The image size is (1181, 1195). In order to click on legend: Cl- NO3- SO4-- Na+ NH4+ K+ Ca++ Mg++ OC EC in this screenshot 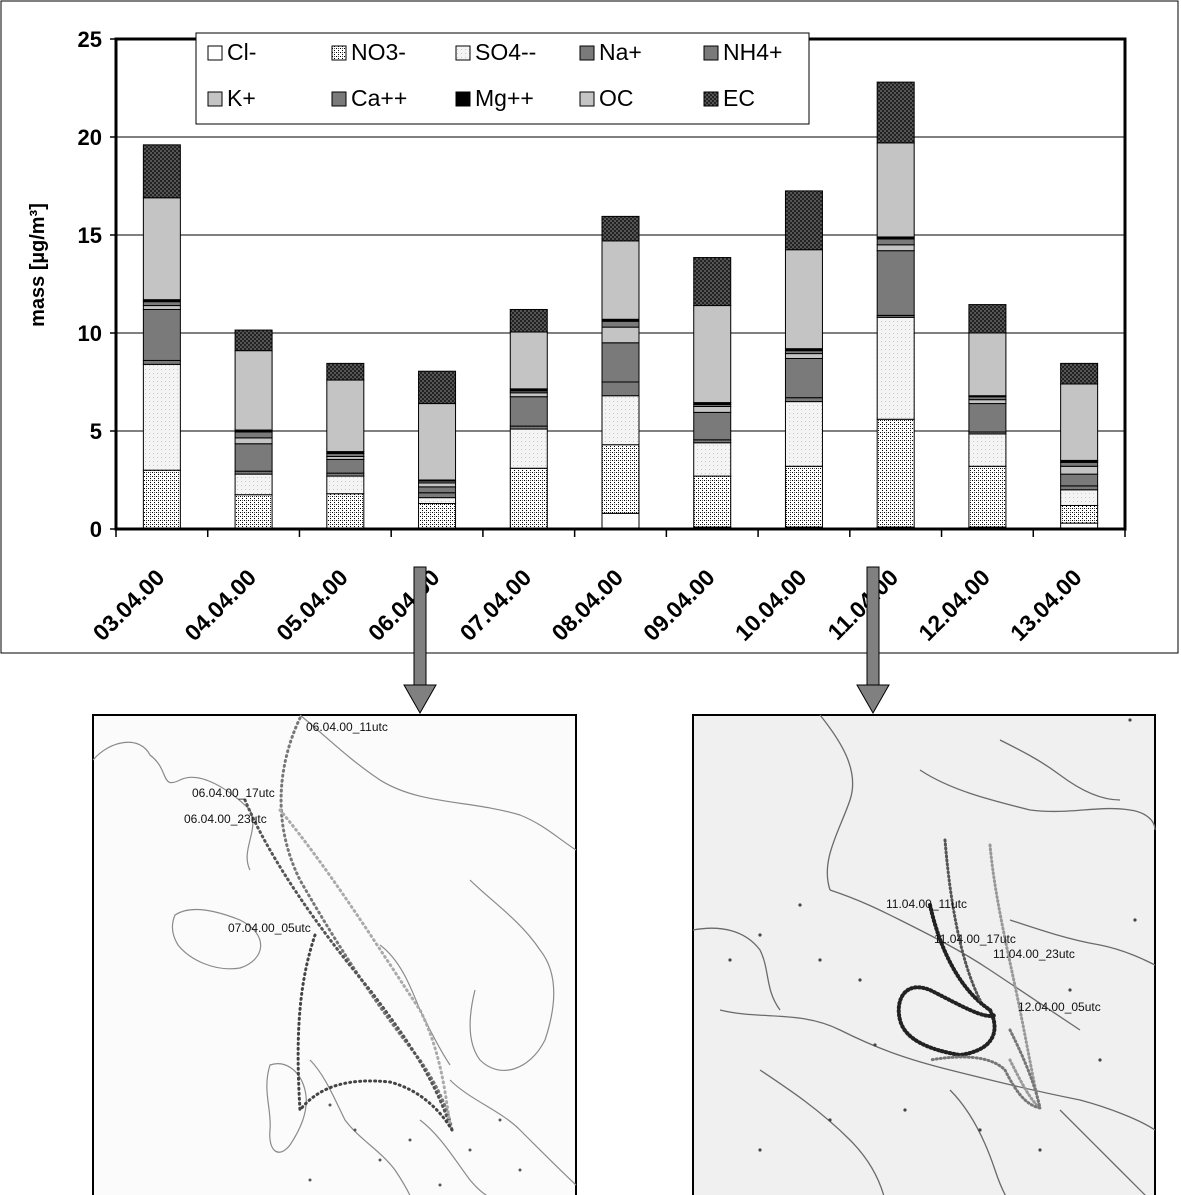, I will do `click(502, 78)`.